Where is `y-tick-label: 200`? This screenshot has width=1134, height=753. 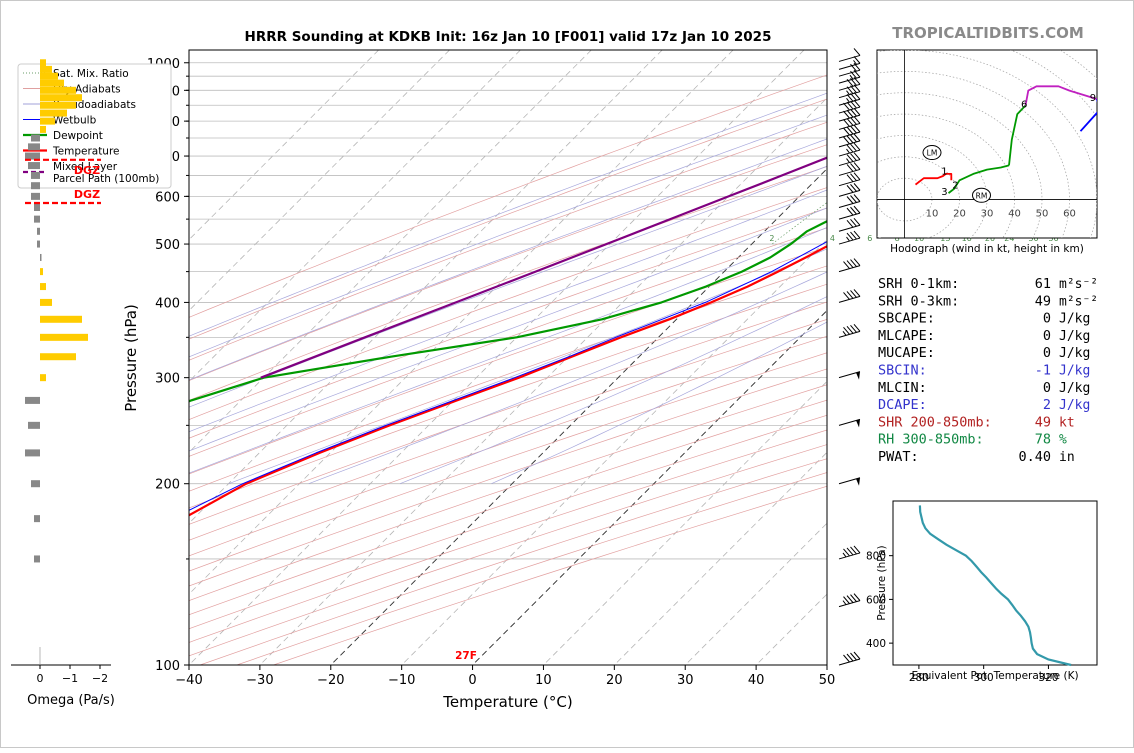
y-tick-label: 200 is located at coordinates (167, 485).